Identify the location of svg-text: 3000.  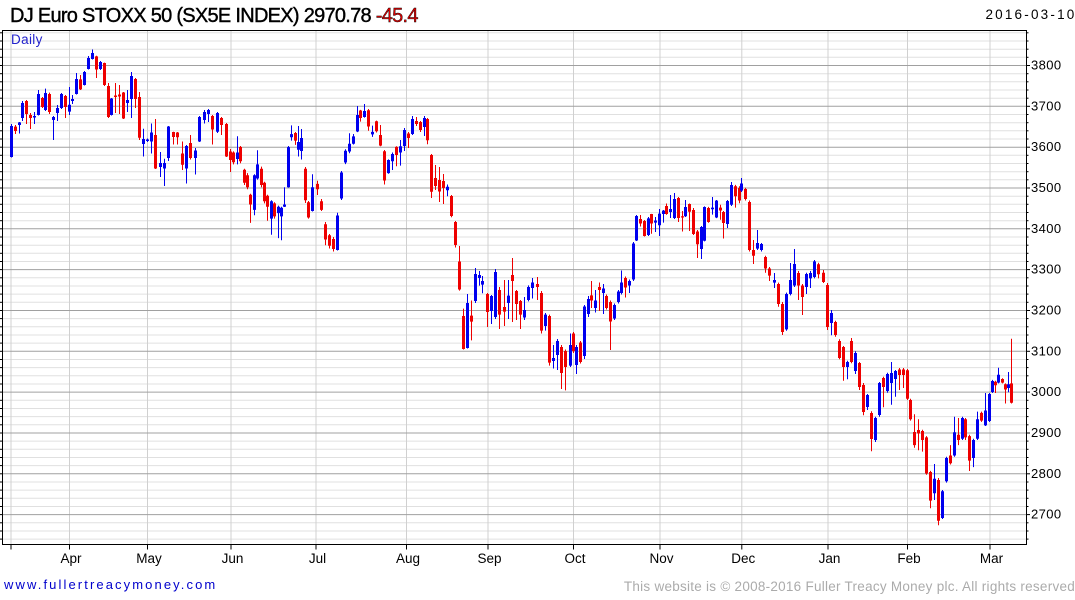
(1046, 391).